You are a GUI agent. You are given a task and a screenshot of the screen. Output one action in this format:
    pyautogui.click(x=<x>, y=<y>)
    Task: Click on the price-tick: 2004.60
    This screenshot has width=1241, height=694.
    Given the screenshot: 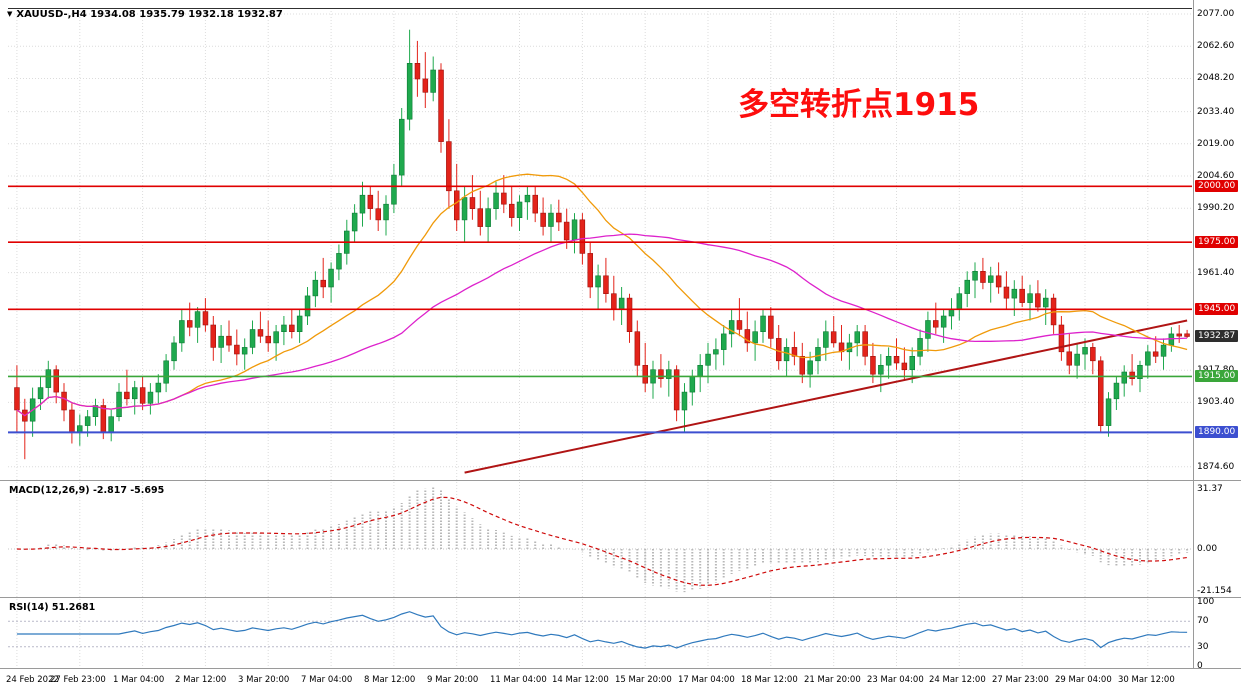 What is the action you would take?
    pyautogui.click(x=1216, y=176)
    